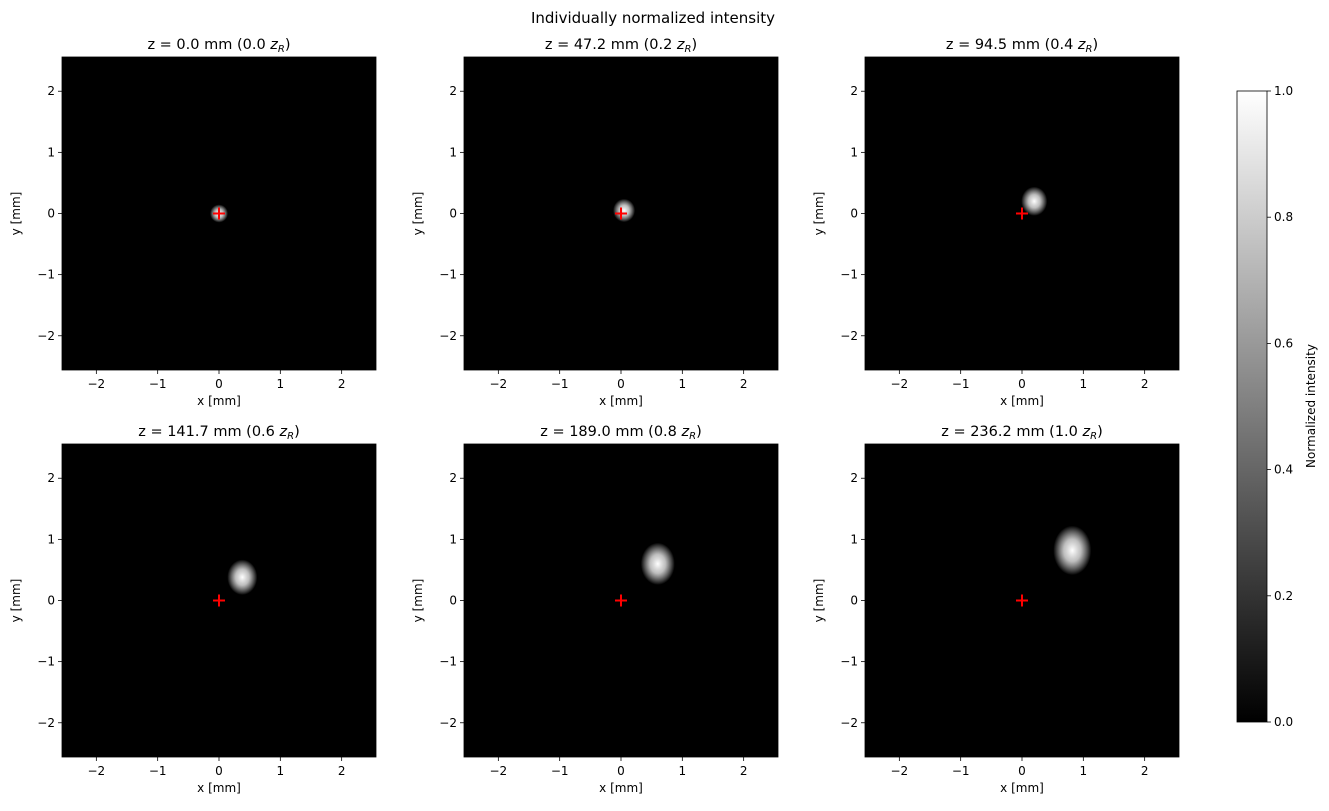 This screenshot has width=1329, height=811. Describe the element at coordinates (1252, 406) in the screenshot. I see `colorbar-gradient` at that location.